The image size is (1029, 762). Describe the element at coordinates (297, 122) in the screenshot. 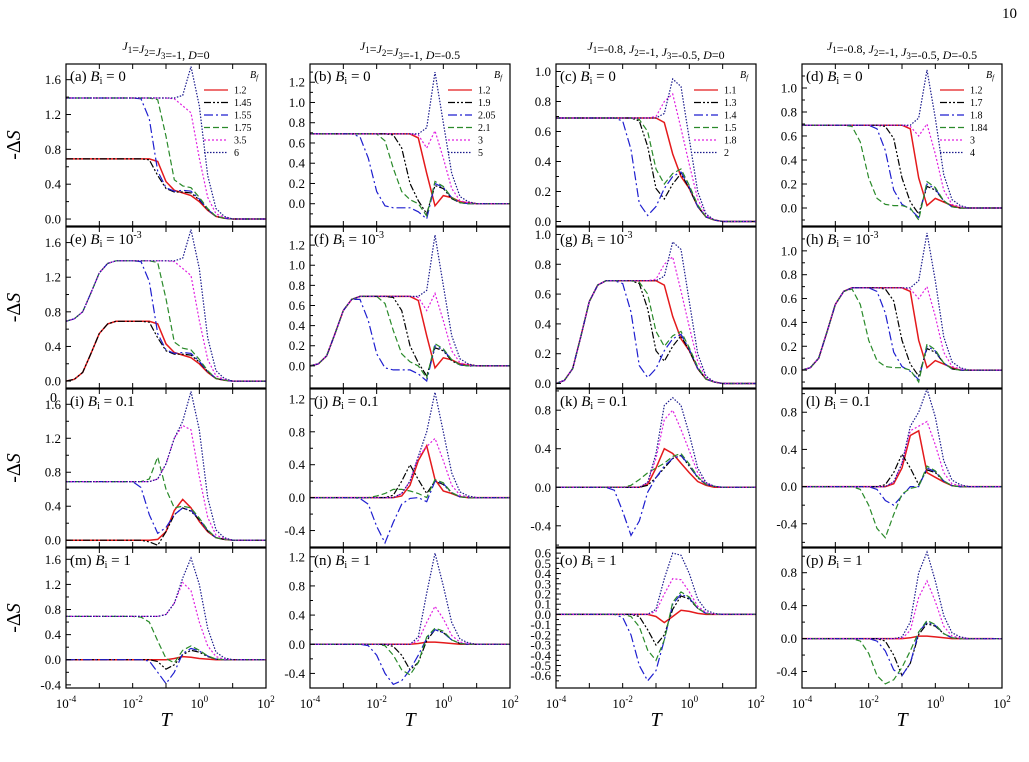

I see `panel-b-ytick-label: 0.8` at that location.